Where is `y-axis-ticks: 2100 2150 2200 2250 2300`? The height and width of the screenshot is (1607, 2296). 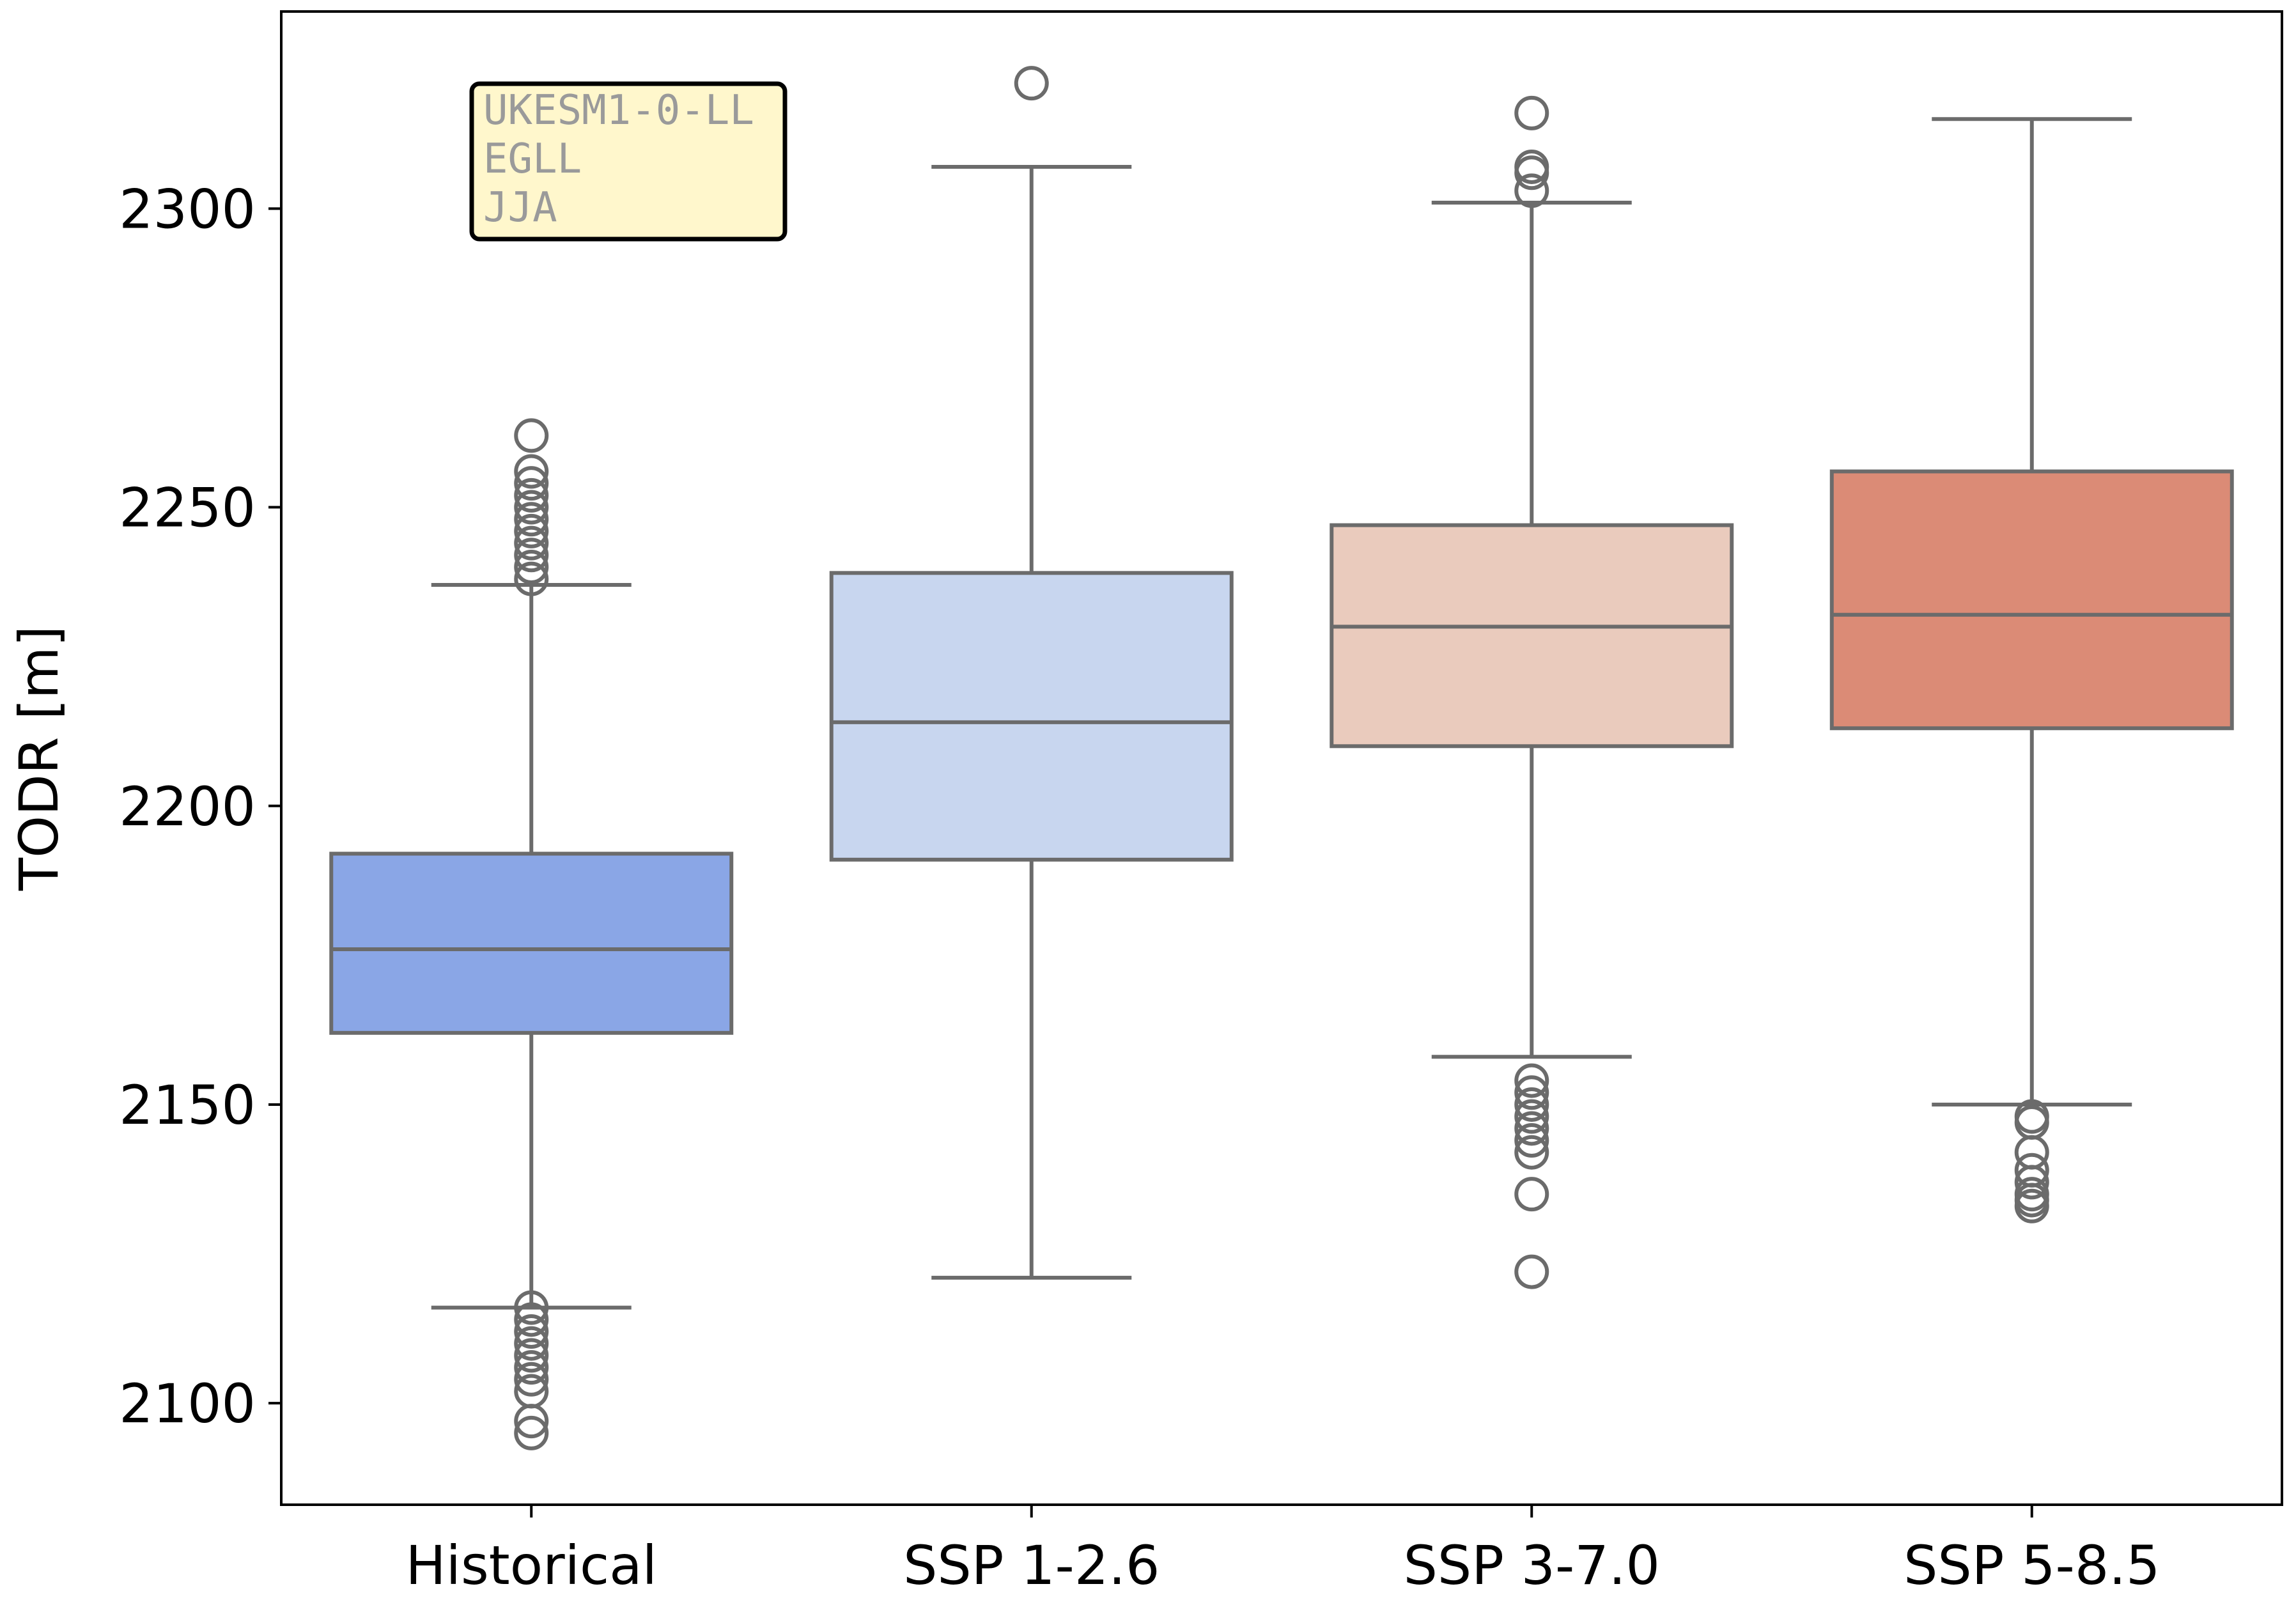
y-axis-ticks: 2100 2150 2200 2250 2300 is located at coordinates (200, 806).